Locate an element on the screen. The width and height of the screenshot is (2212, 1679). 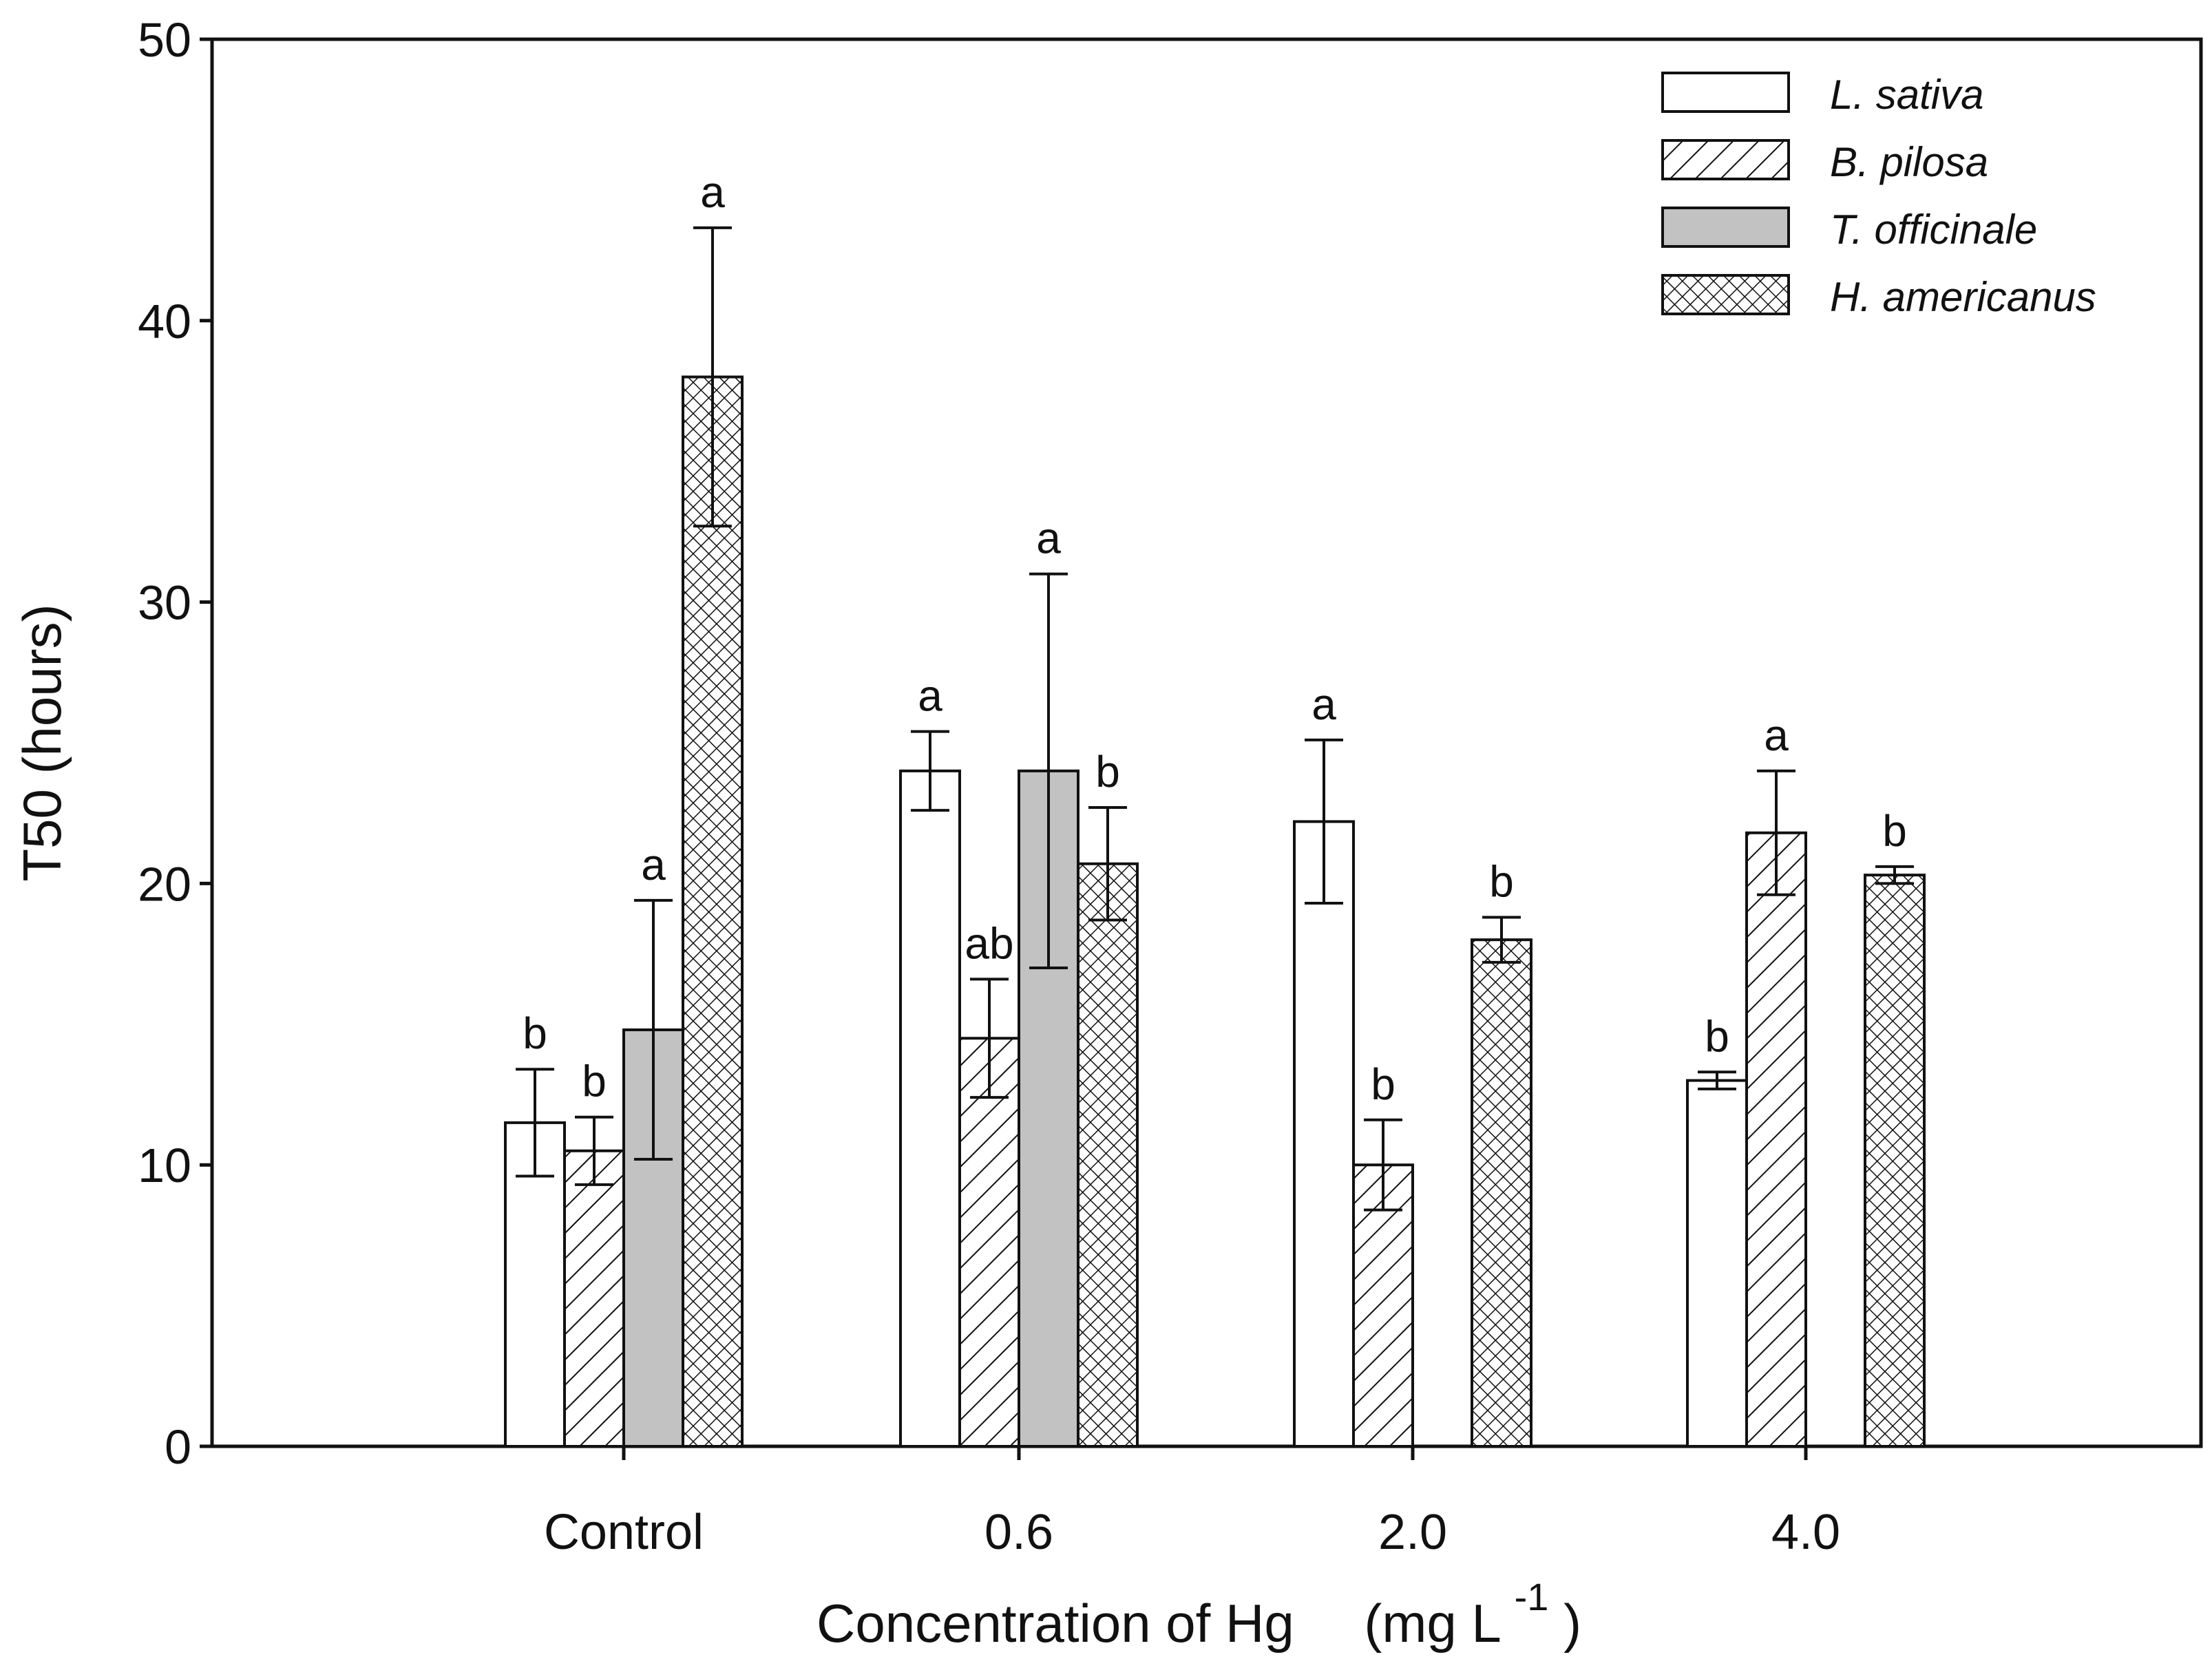
y-tick-label: 20 is located at coordinates (164, 884).